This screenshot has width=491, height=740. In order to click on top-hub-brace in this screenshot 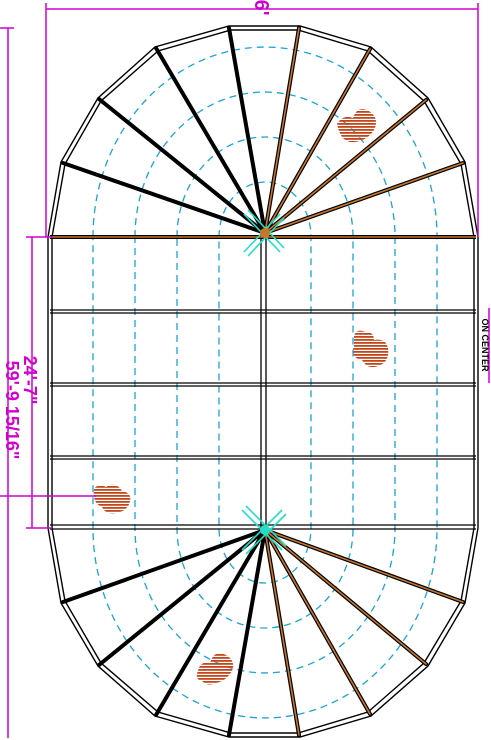, I will do `click(264, 233)`.